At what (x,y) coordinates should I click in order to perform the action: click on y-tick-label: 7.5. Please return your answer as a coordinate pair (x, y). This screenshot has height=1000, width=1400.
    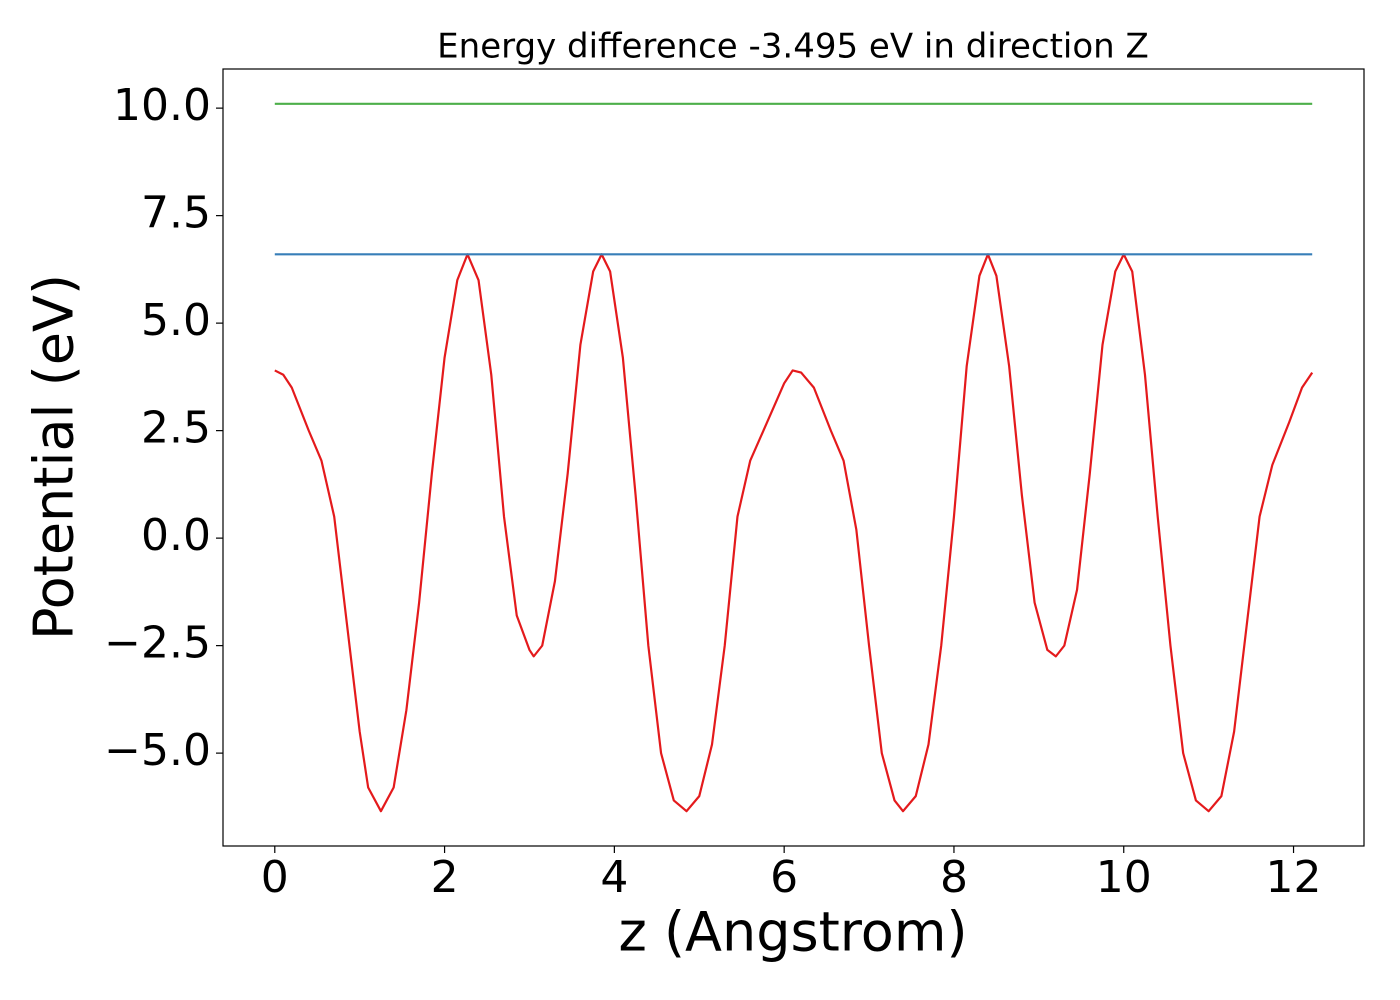
    Looking at the image, I should click on (176, 213).